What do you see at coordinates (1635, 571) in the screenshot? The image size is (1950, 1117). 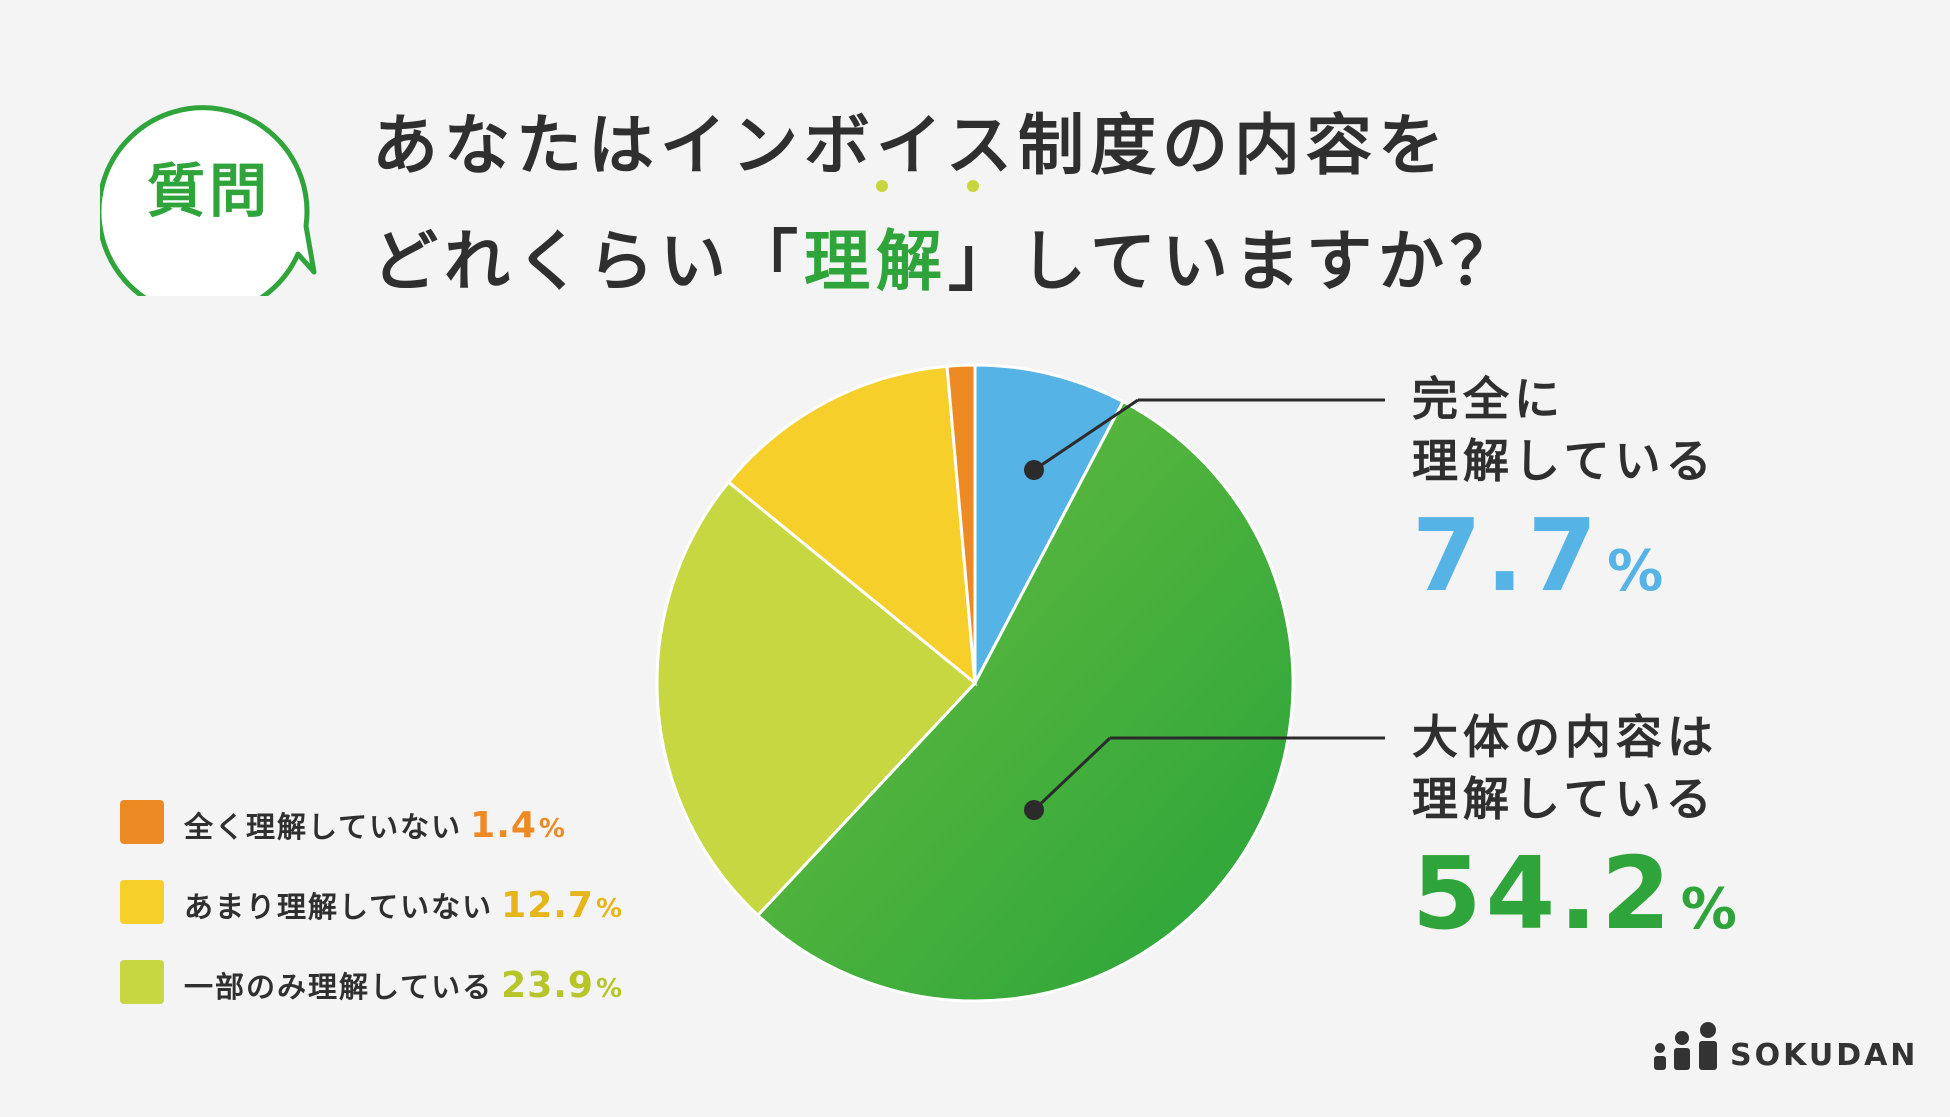 I see `callout-full-unit: %` at bounding box center [1635, 571].